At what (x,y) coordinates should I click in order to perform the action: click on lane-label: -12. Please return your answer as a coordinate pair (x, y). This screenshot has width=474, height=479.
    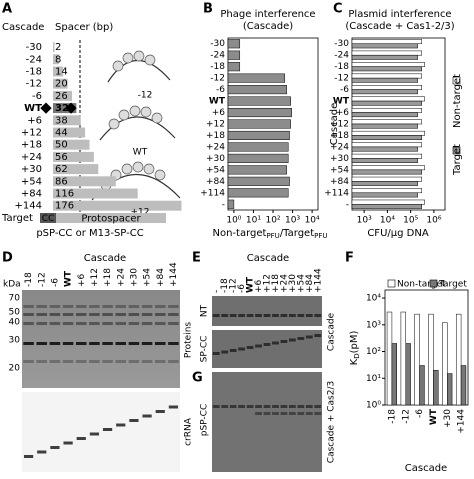
    Looking at the image, I should click on (234, 285).